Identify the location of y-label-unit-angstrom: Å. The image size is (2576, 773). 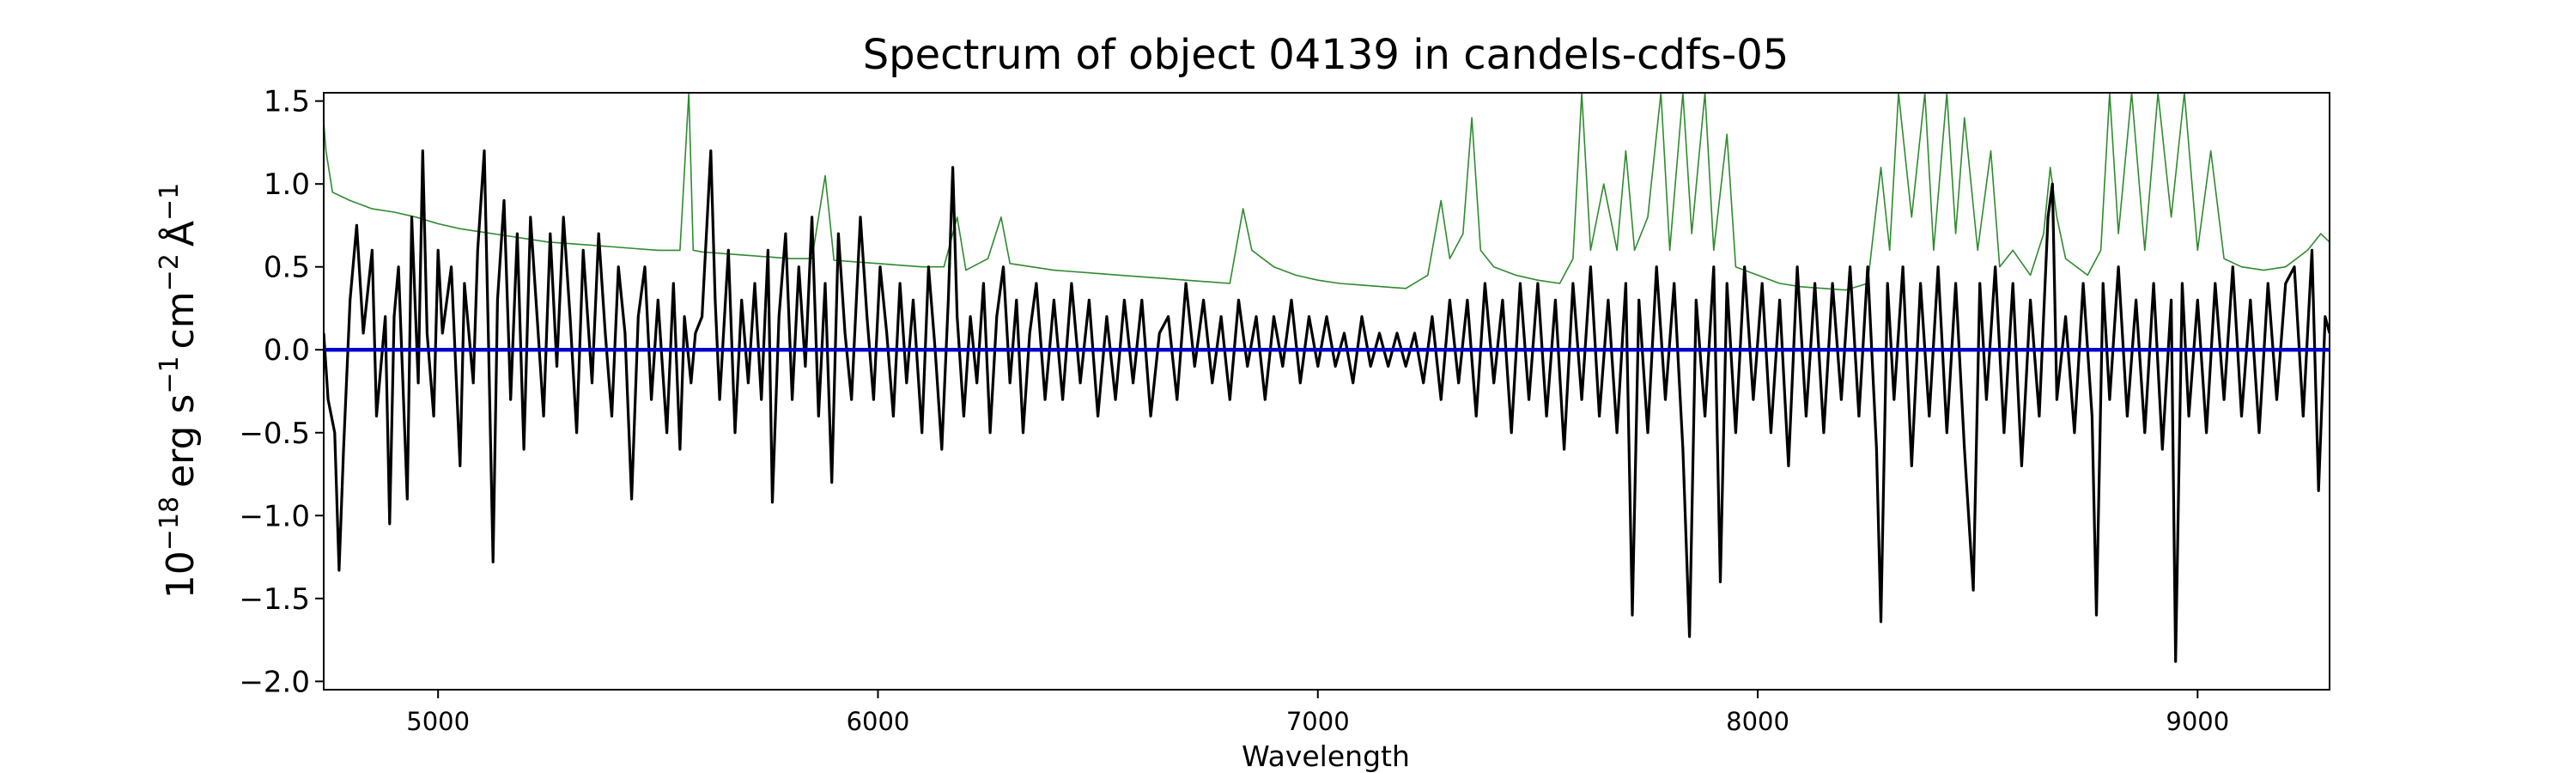
(180, 234).